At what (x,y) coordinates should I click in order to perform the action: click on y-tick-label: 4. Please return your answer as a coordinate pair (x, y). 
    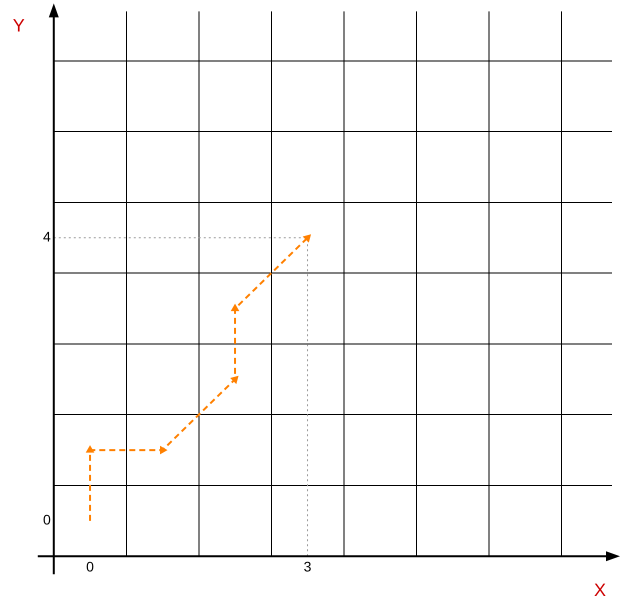
    Looking at the image, I should click on (46, 236).